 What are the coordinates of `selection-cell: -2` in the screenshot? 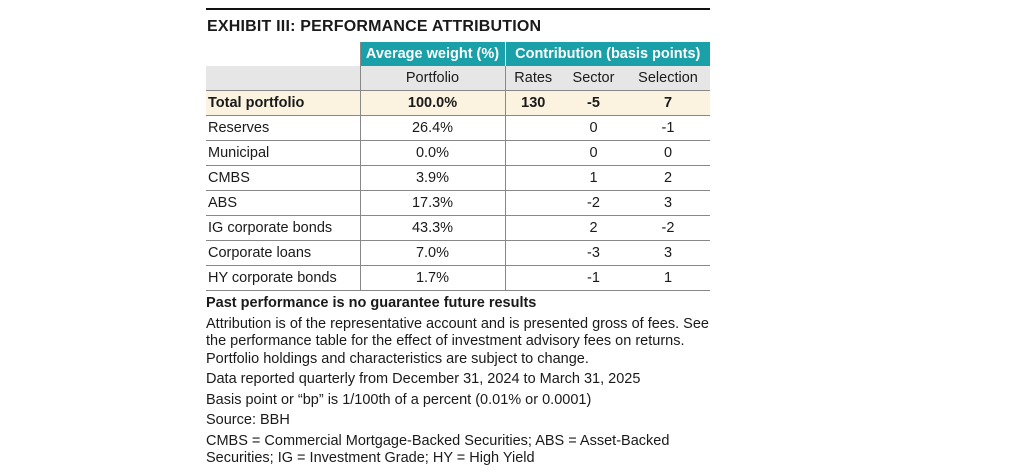 It's located at (668, 228).